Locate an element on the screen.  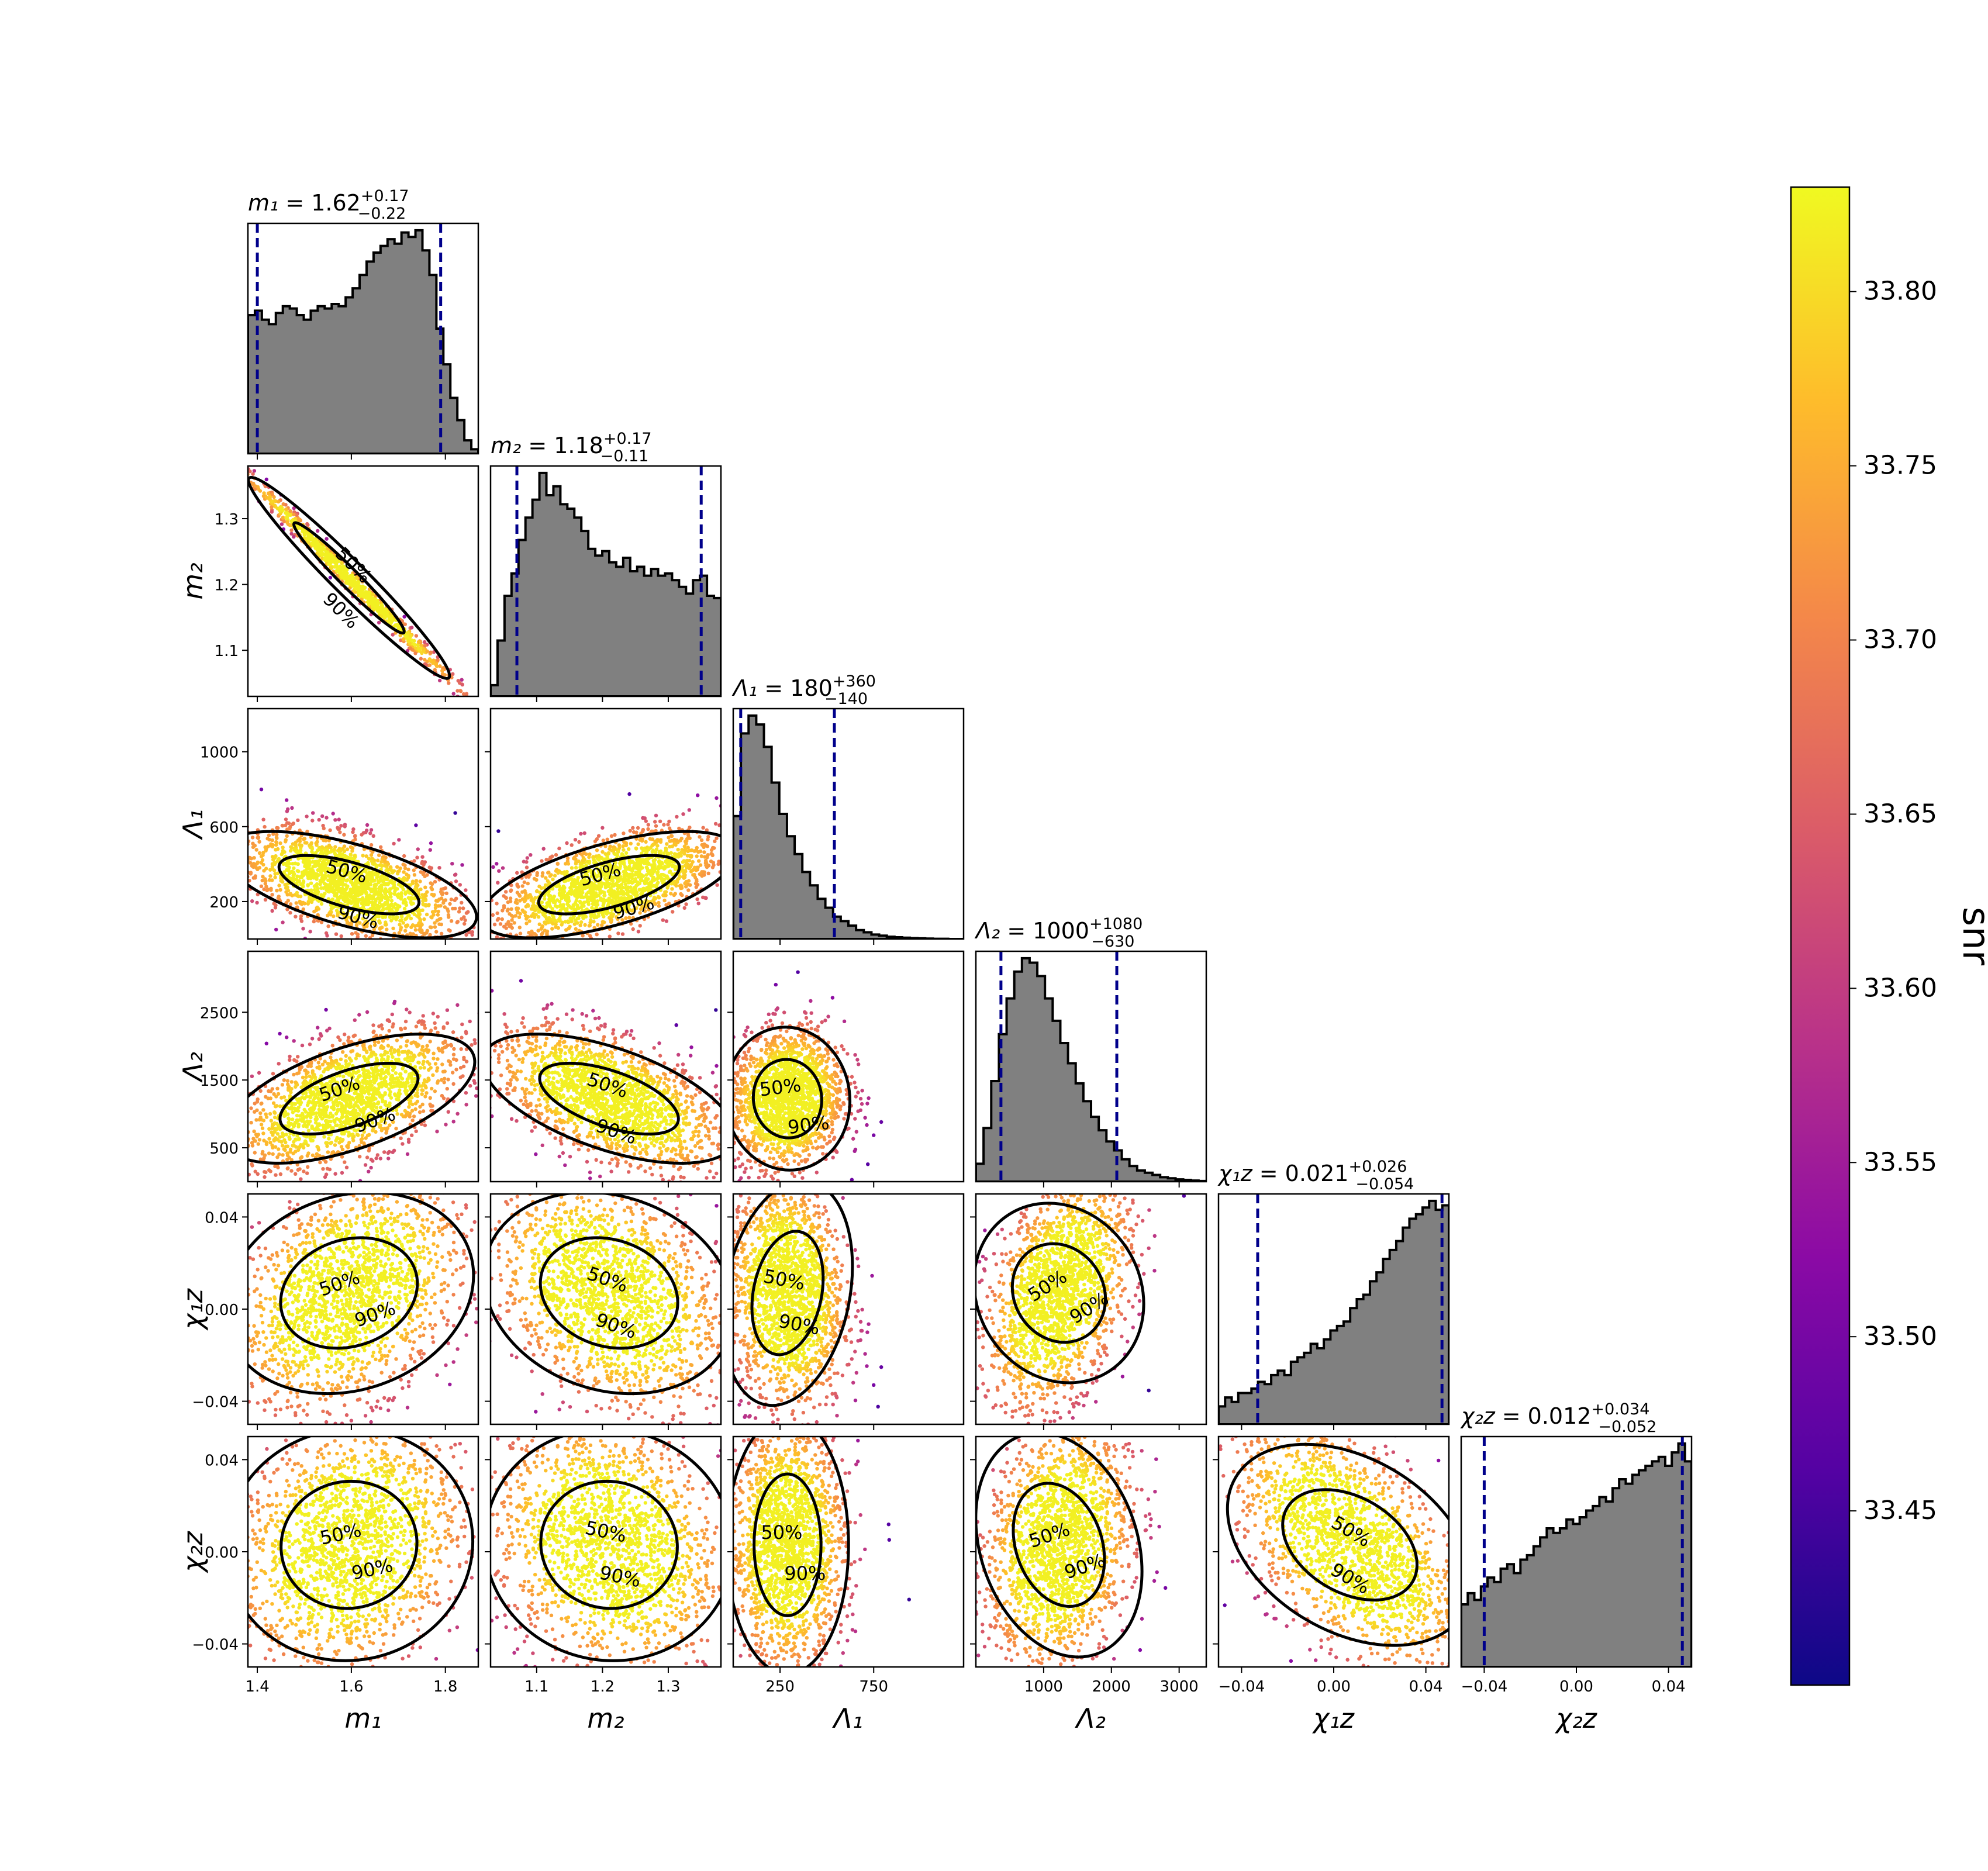
title-L1: Λ₁ = 180+360 −140 is located at coordinates (803, 690).